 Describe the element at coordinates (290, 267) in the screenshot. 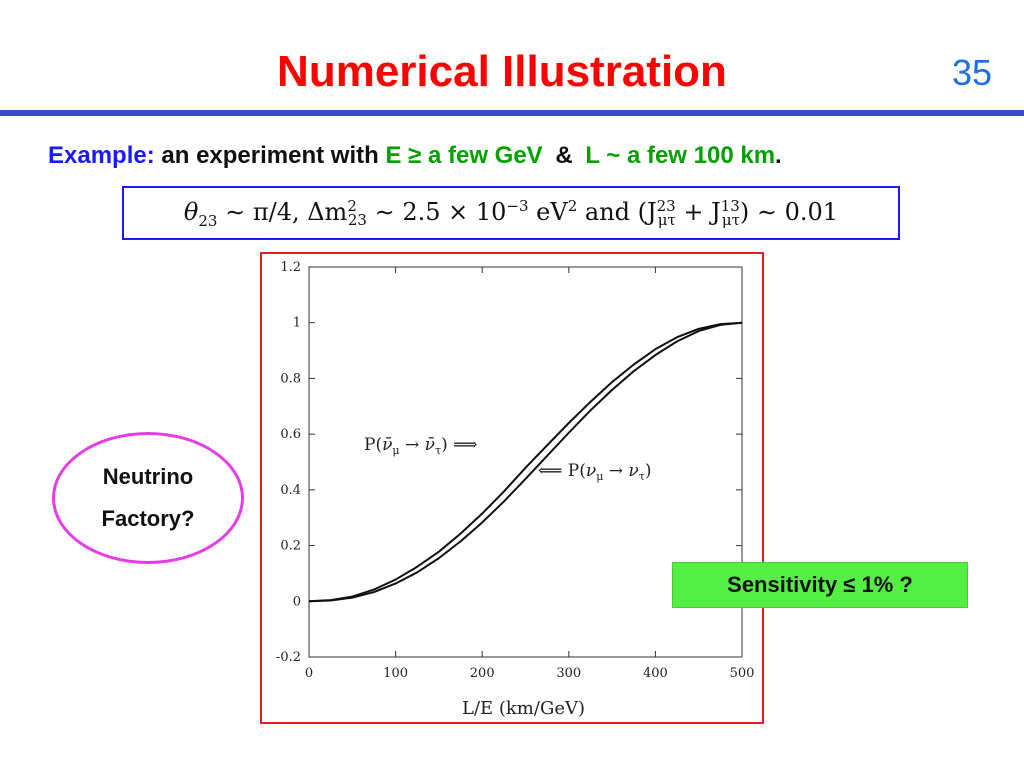

I see `y-tick-label: 1.2` at that location.